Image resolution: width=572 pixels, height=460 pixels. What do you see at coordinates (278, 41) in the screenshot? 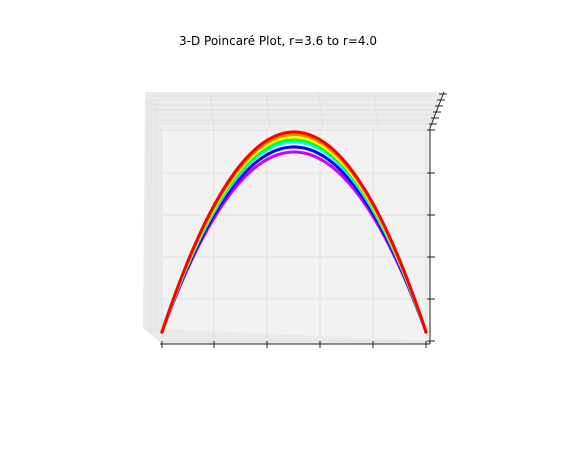
I see `chart-title: 3-D Poincaré Plot, r=3.6 to r=4.0` at bounding box center [278, 41].